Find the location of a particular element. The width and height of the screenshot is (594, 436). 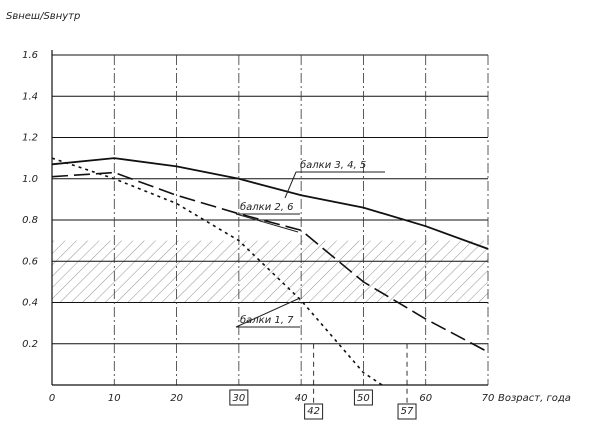

y-tick-label: 0.2 is located at coordinates (30, 344).